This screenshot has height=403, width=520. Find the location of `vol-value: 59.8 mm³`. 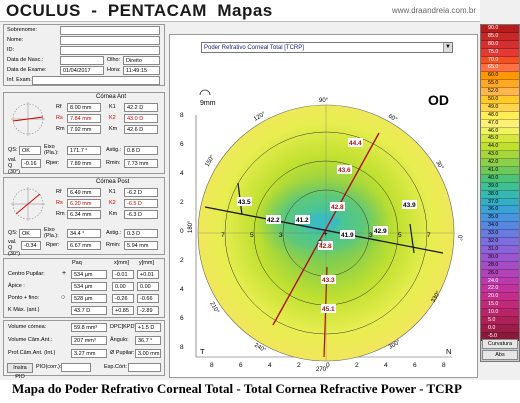

vol-value: 59.8 mm³ is located at coordinates (89, 327).